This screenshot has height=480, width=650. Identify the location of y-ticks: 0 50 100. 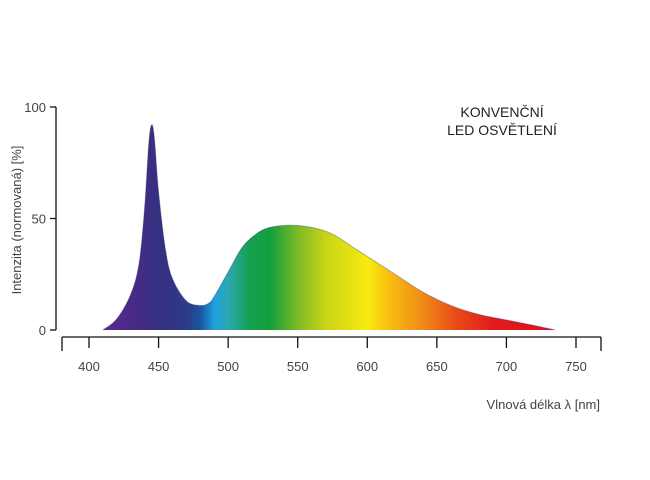
(40, 219).